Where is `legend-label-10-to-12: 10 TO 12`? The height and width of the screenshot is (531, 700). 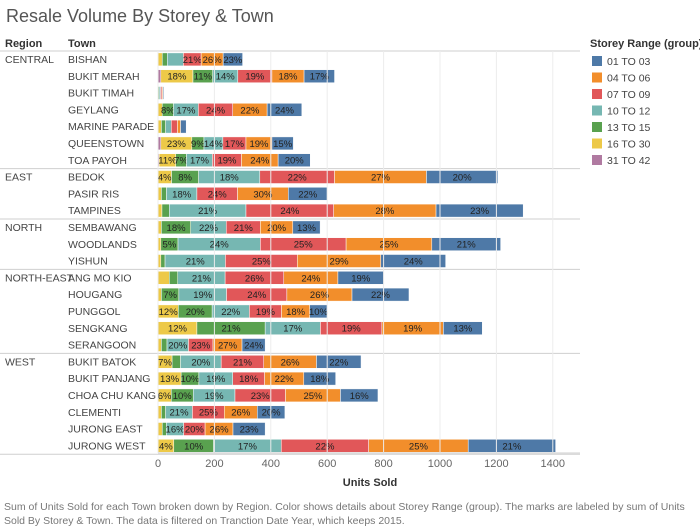 legend-label-10-to-12: 10 TO 12 is located at coordinates (629, 112).